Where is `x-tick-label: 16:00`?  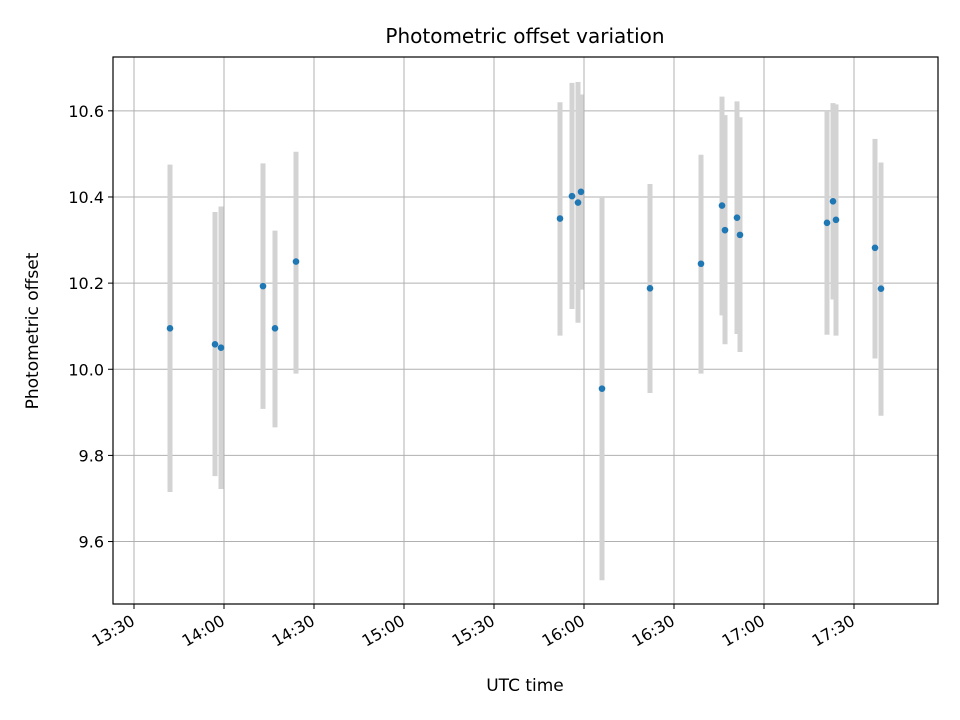 x-tick-label: 16:00 is located at coordinates (563, 631).